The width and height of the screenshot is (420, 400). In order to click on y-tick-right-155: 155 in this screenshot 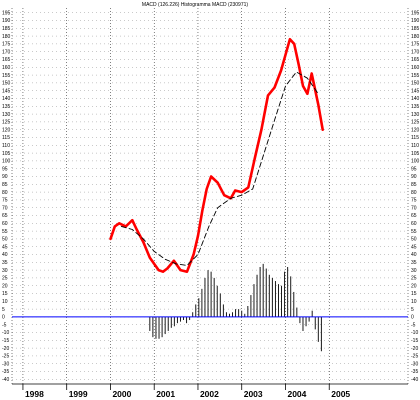, I will do `click(415, 76)`.